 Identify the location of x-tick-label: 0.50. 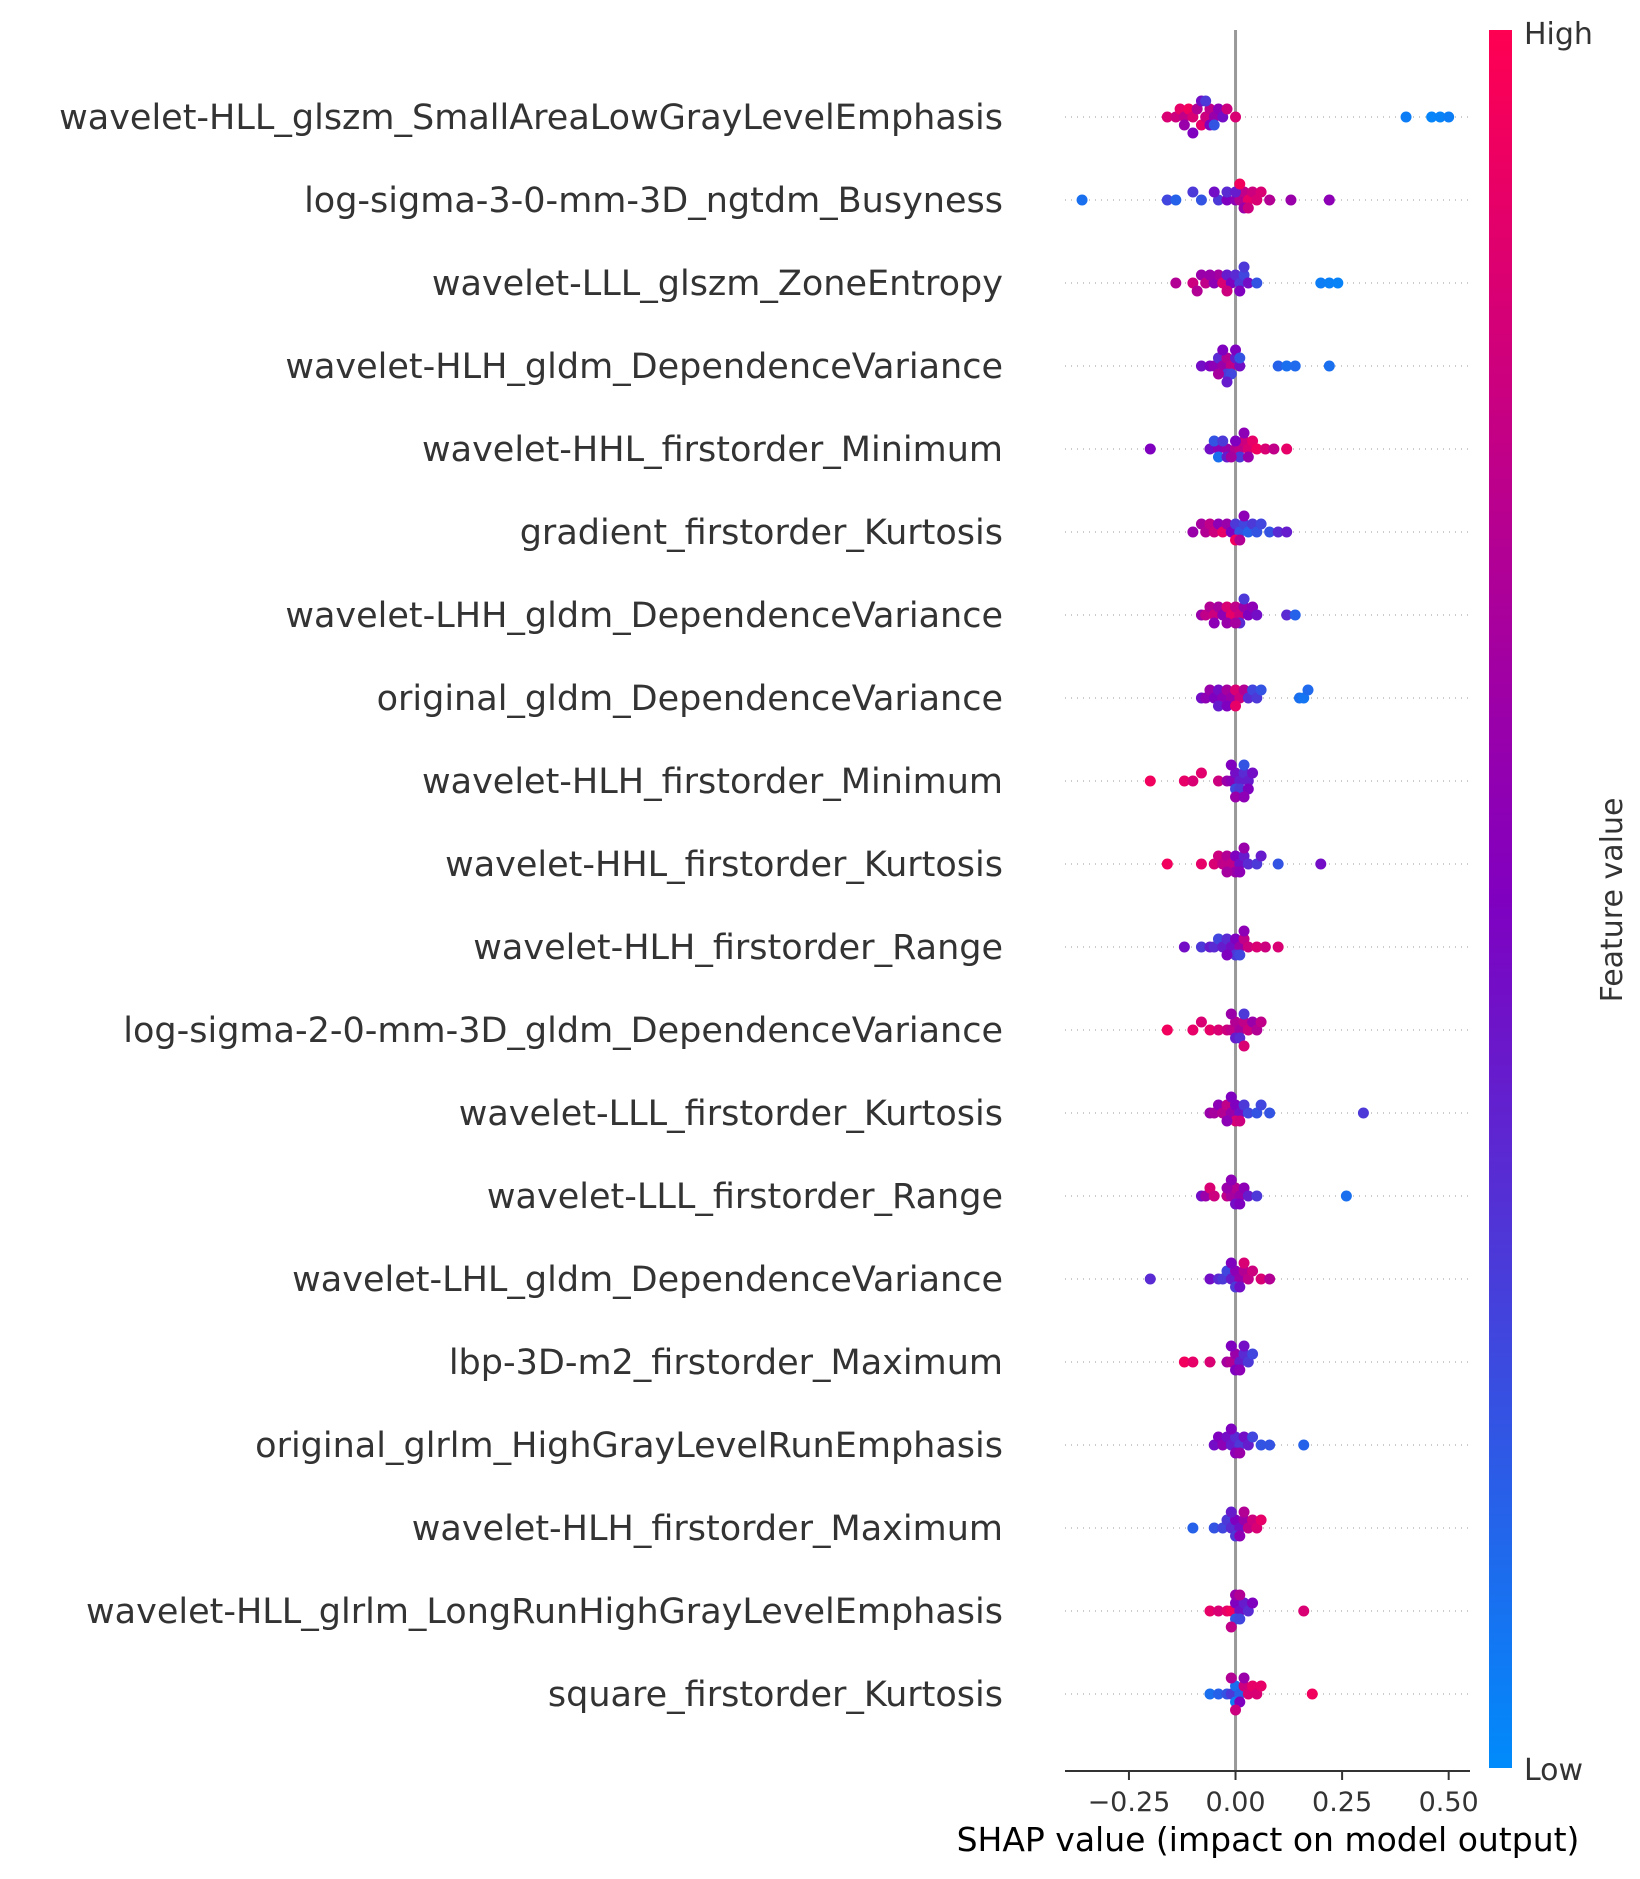
(1449, 1802).